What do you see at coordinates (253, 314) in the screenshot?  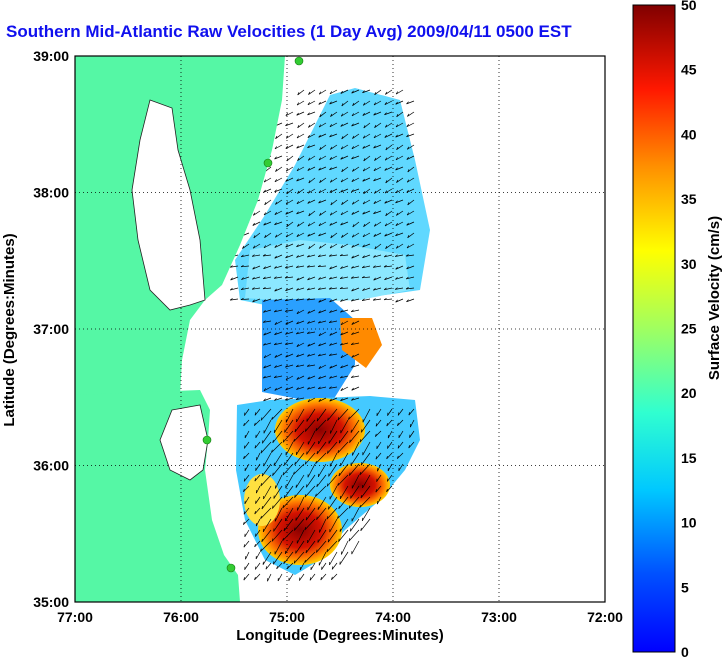 I see `coast-stations` at bounding box center [253, 314].